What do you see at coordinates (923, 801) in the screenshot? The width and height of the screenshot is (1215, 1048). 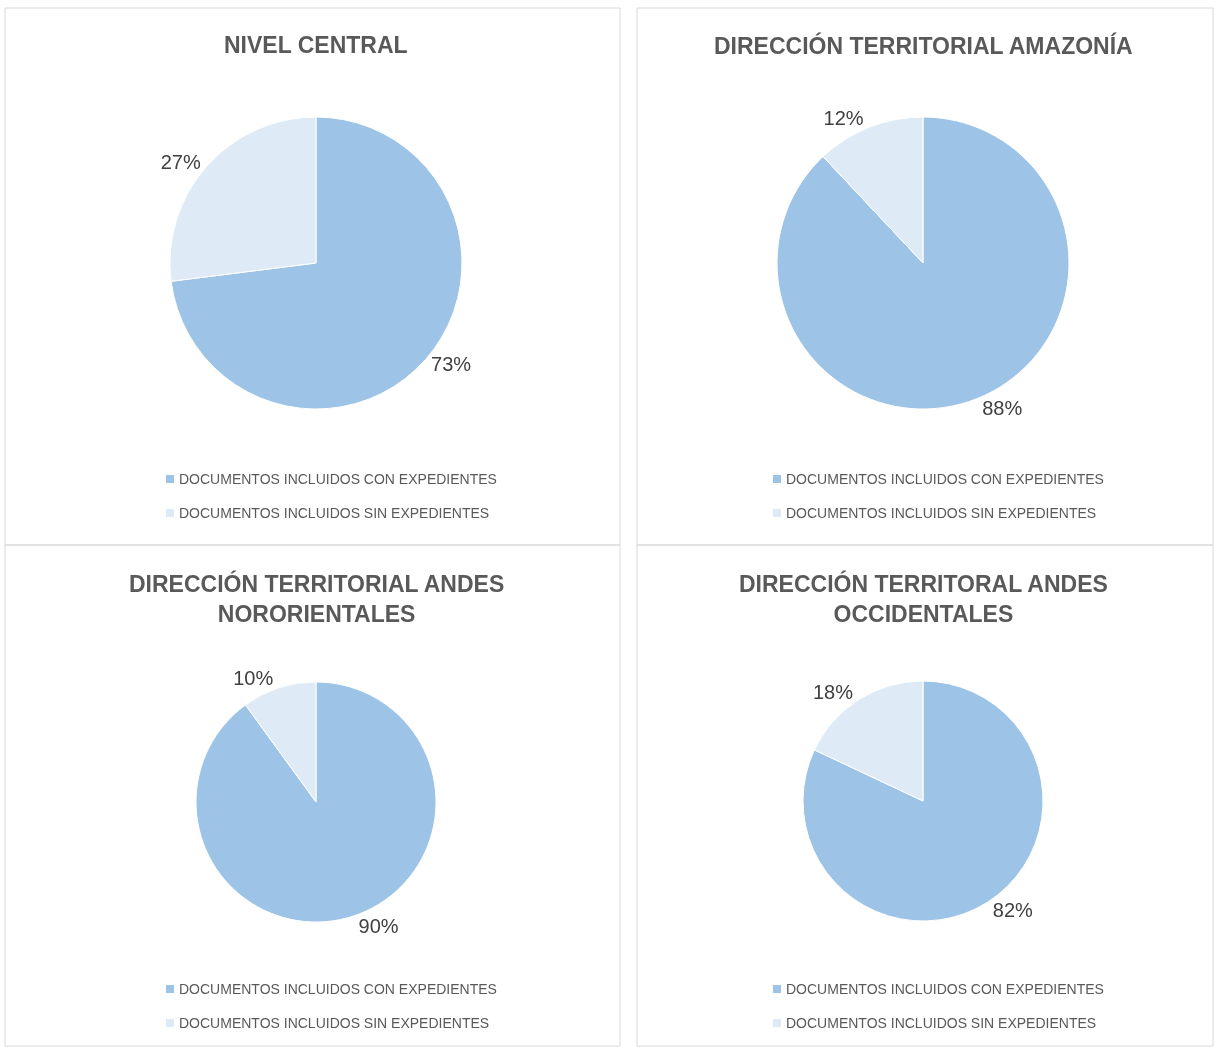 I see `pie-slice` at bounding box center [923, 801].